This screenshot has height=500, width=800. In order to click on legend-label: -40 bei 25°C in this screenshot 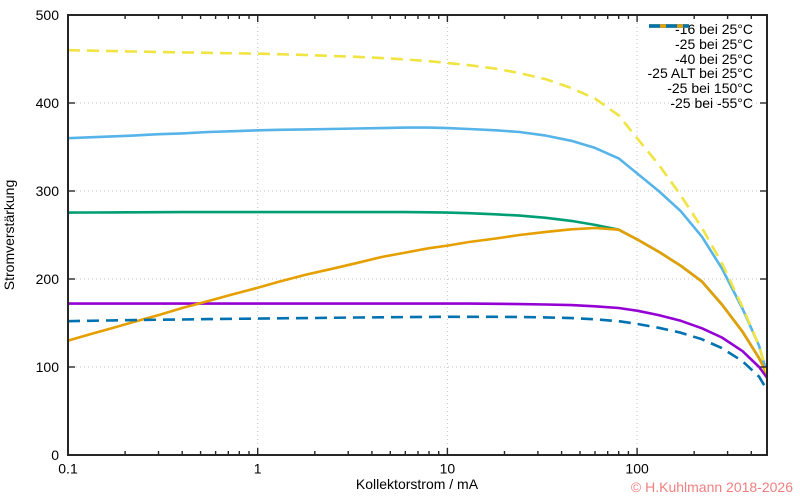, I will do `click(714, 58)`.